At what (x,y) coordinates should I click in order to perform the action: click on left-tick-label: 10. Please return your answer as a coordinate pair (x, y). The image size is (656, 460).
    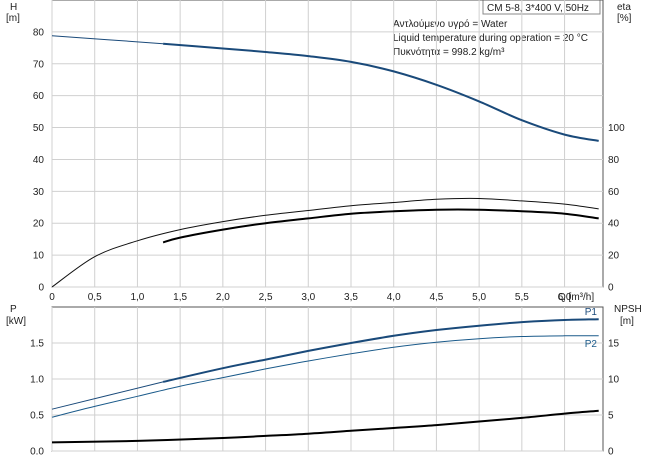
    Looking at the image, I should click on (39, 256).